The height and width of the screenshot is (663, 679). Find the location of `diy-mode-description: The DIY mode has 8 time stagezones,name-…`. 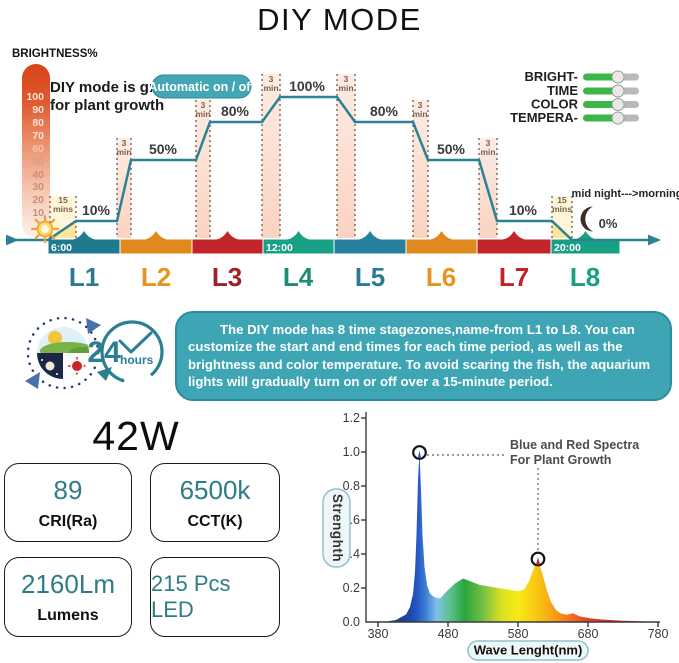

diy-mode-description: The DIY mode has 8 time stagezones,name-… is located at coordinates (423, 356).